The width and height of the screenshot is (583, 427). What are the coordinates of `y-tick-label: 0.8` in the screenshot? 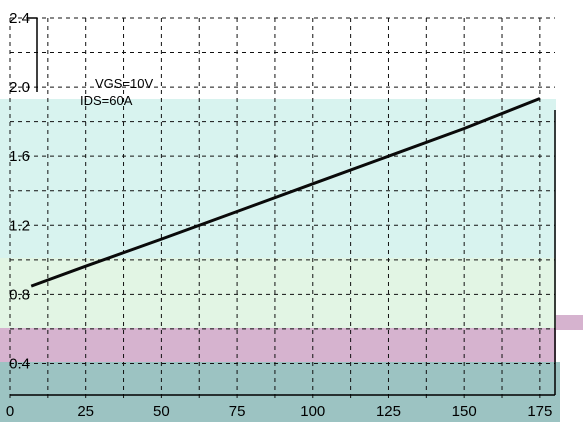 It's located at (19, 294).